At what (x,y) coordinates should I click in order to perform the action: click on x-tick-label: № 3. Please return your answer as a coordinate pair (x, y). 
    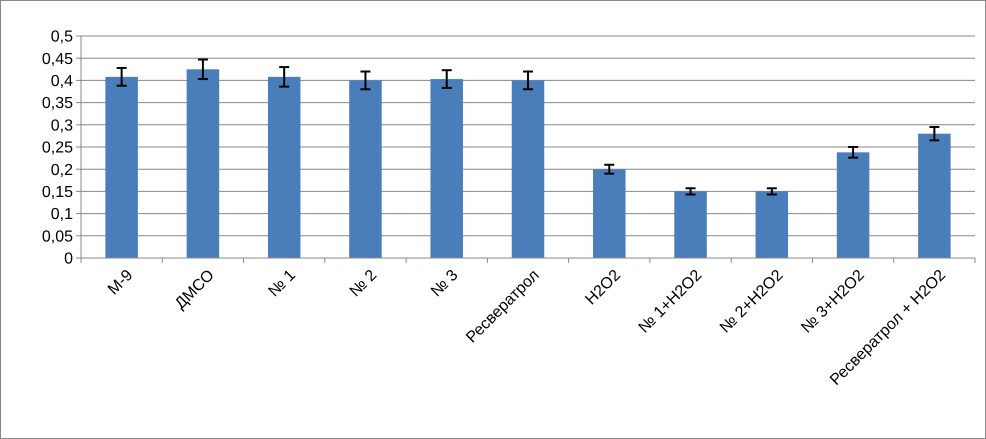
    Looking at the image, I should click on (445, 283).